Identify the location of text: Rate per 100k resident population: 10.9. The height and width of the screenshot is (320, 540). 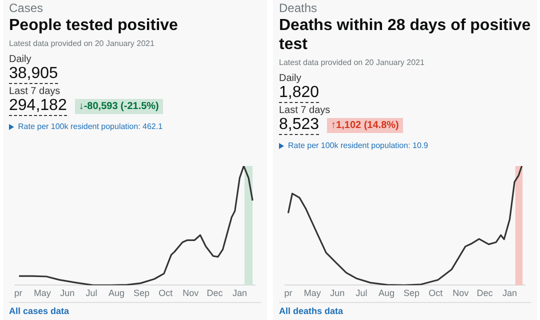
(358, 145).